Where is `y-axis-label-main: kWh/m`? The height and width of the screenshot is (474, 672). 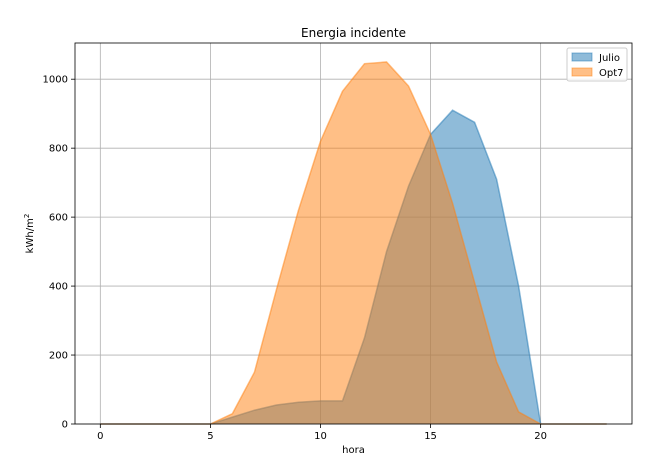
y-axis-label-main: kWh/m is located at coordinates (30, 235).